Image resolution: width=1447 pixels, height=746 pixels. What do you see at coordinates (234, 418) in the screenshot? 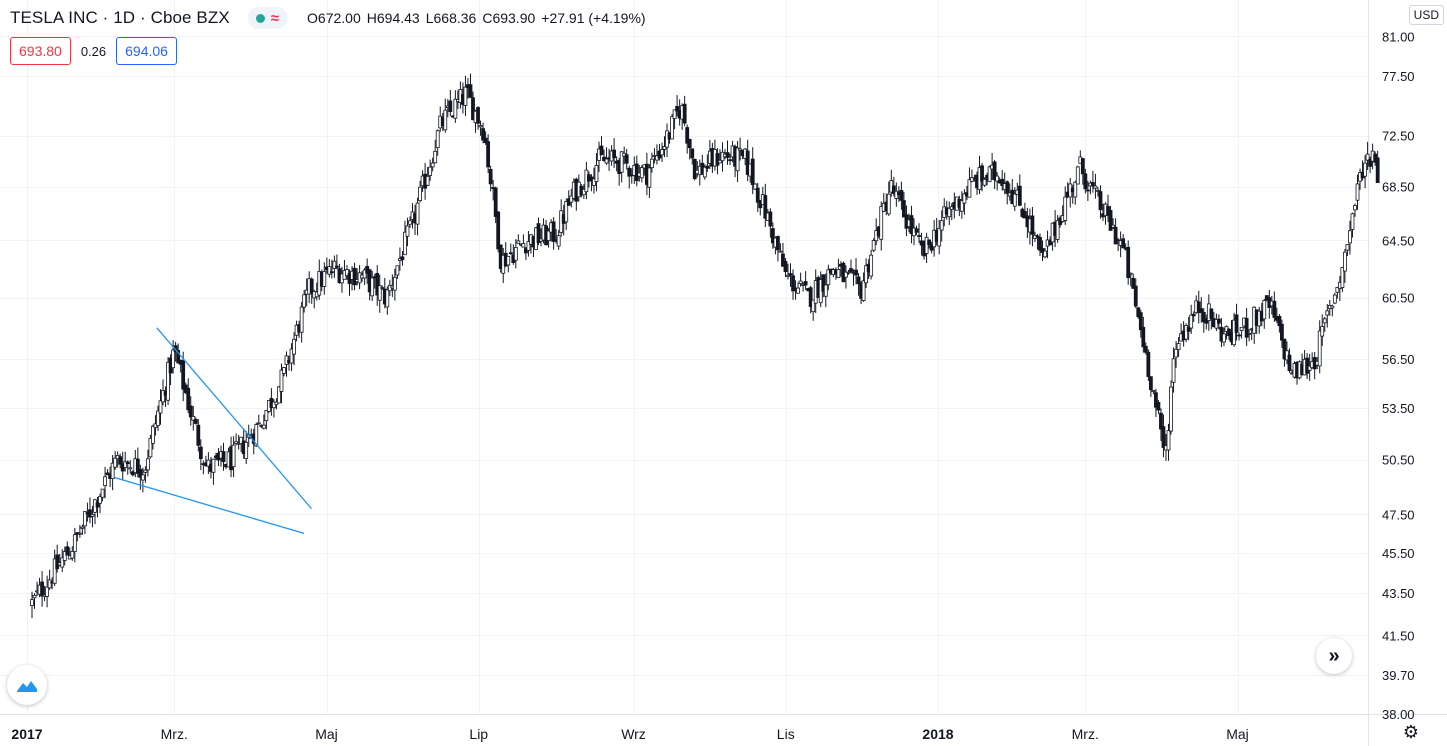
I see `trendline` at bounding box center [234, 418].